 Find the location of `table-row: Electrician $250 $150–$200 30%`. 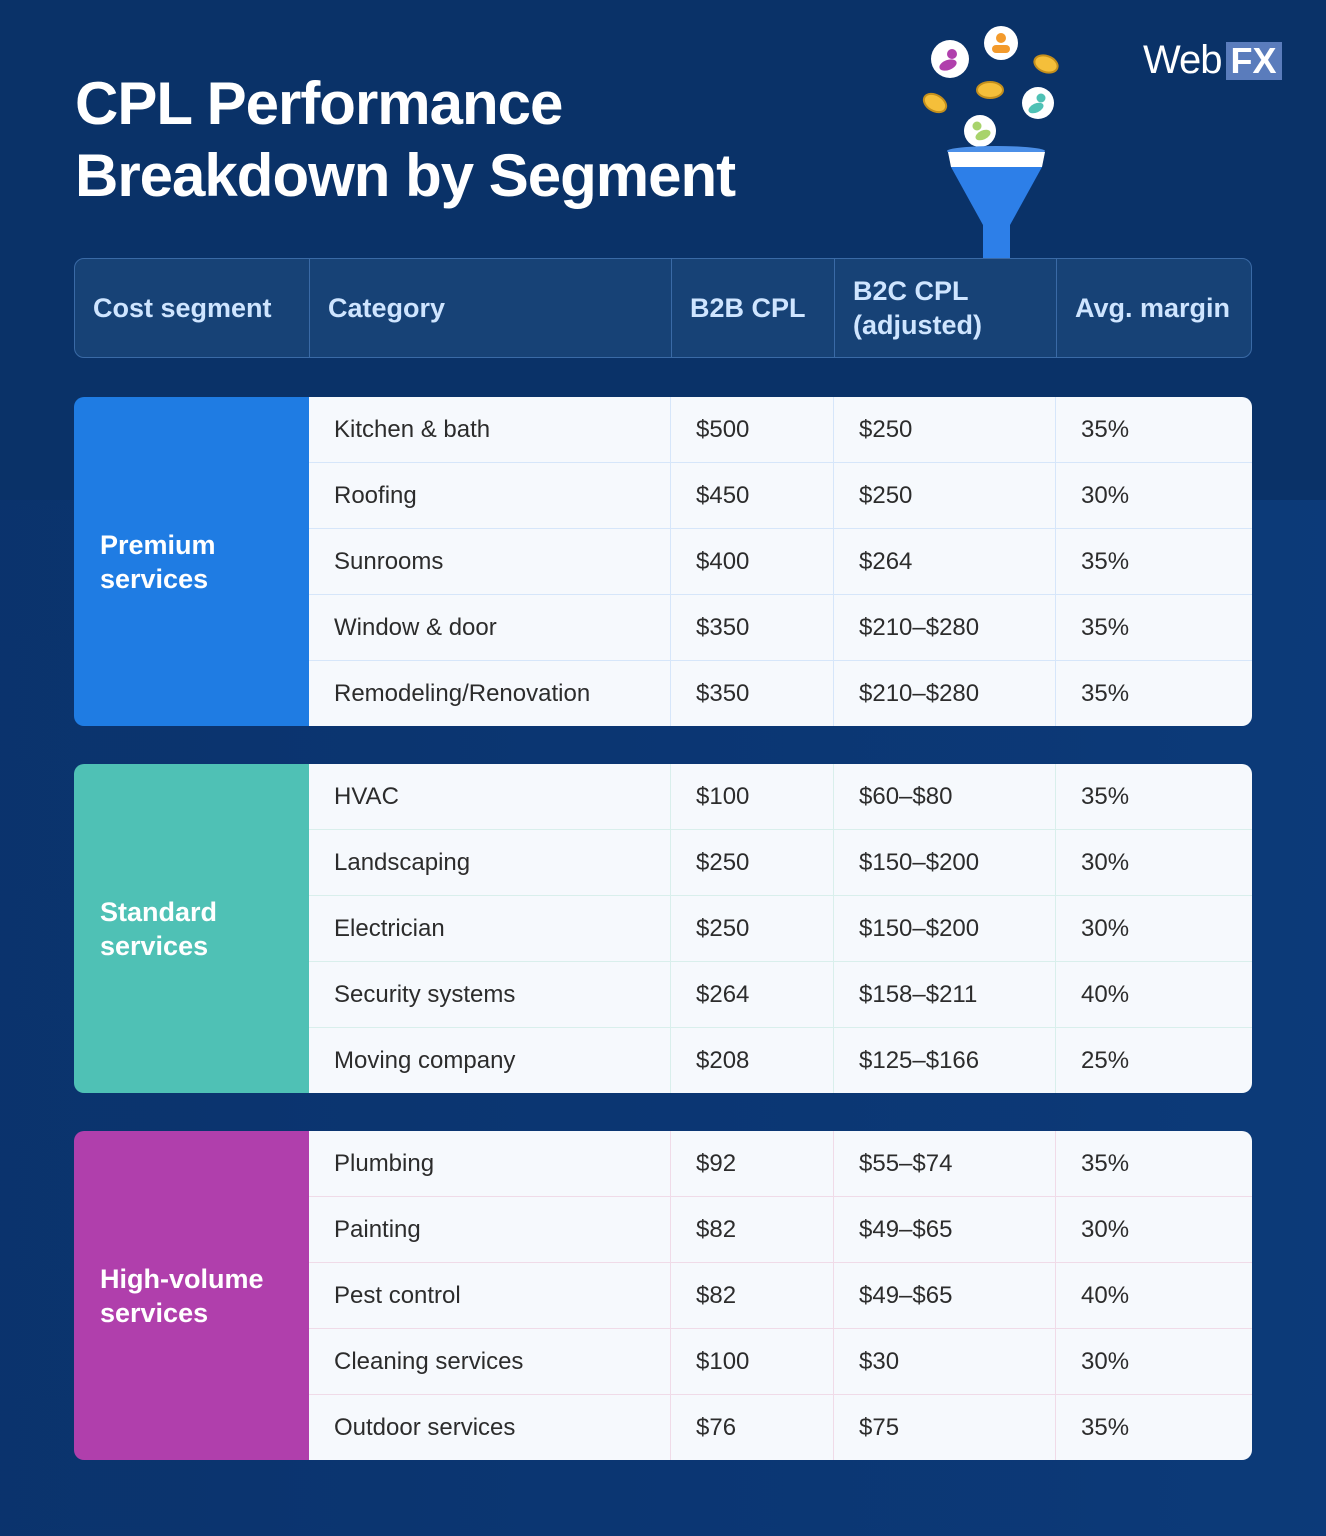

table-row: Electrician $250 $150–$200 30% is located at coordinates (780, 929).